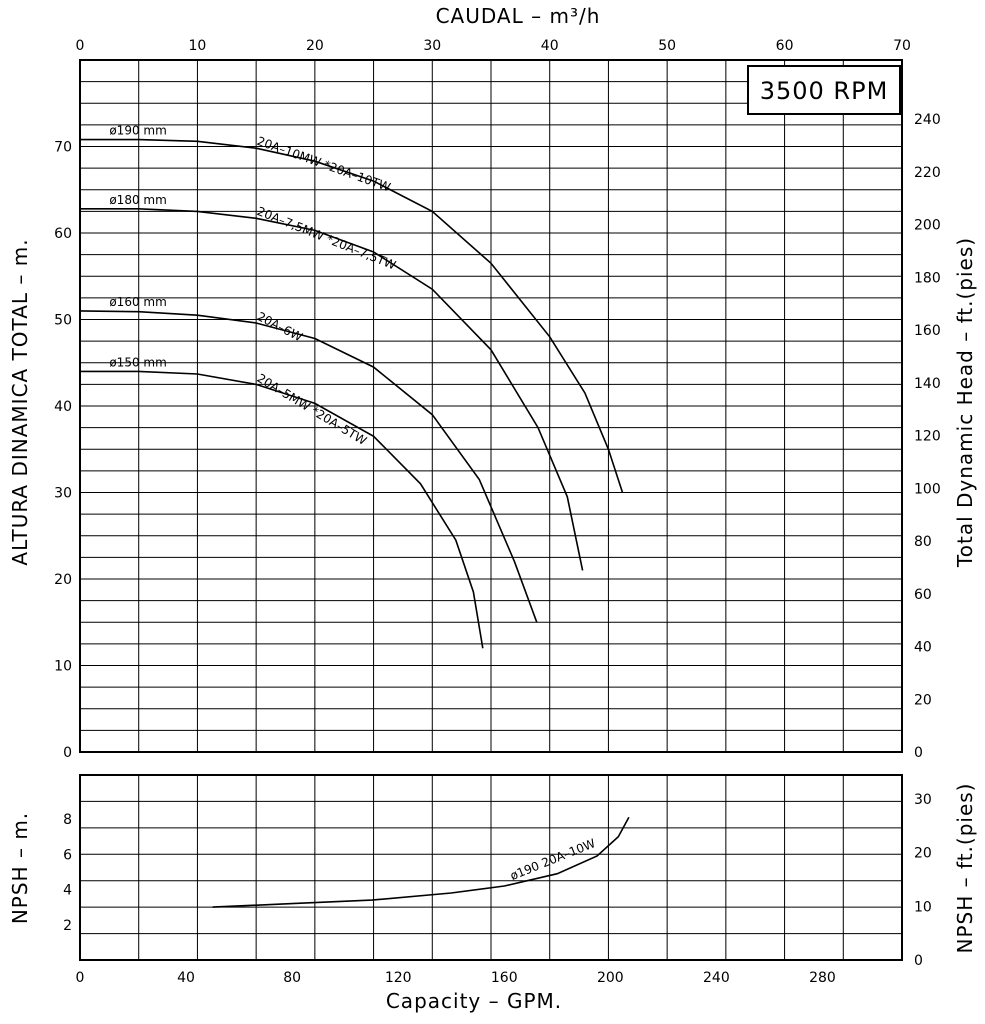 This screenshot has height=1024, width=985. I want to click on npsh-curve-line, so click(421, 862).